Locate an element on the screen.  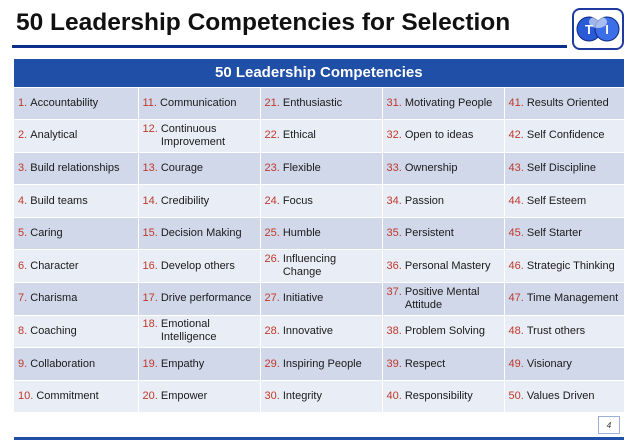
competency-cell: 13. Courage is located at coordinates (199, 169).